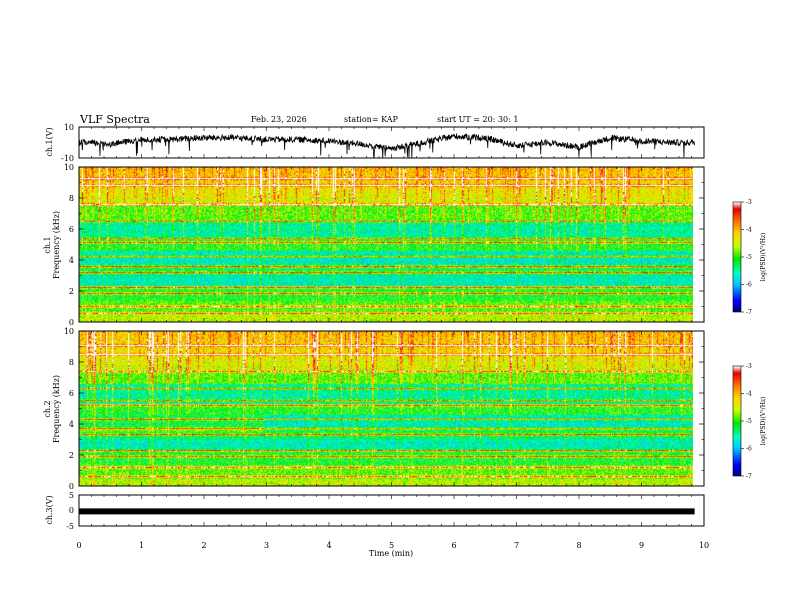 This screenshot has width=792, height=612. Describe the element at coordinates (749, 285) in the screenshot. I see `ch1-colorbar-tick-label: -6` at that location.